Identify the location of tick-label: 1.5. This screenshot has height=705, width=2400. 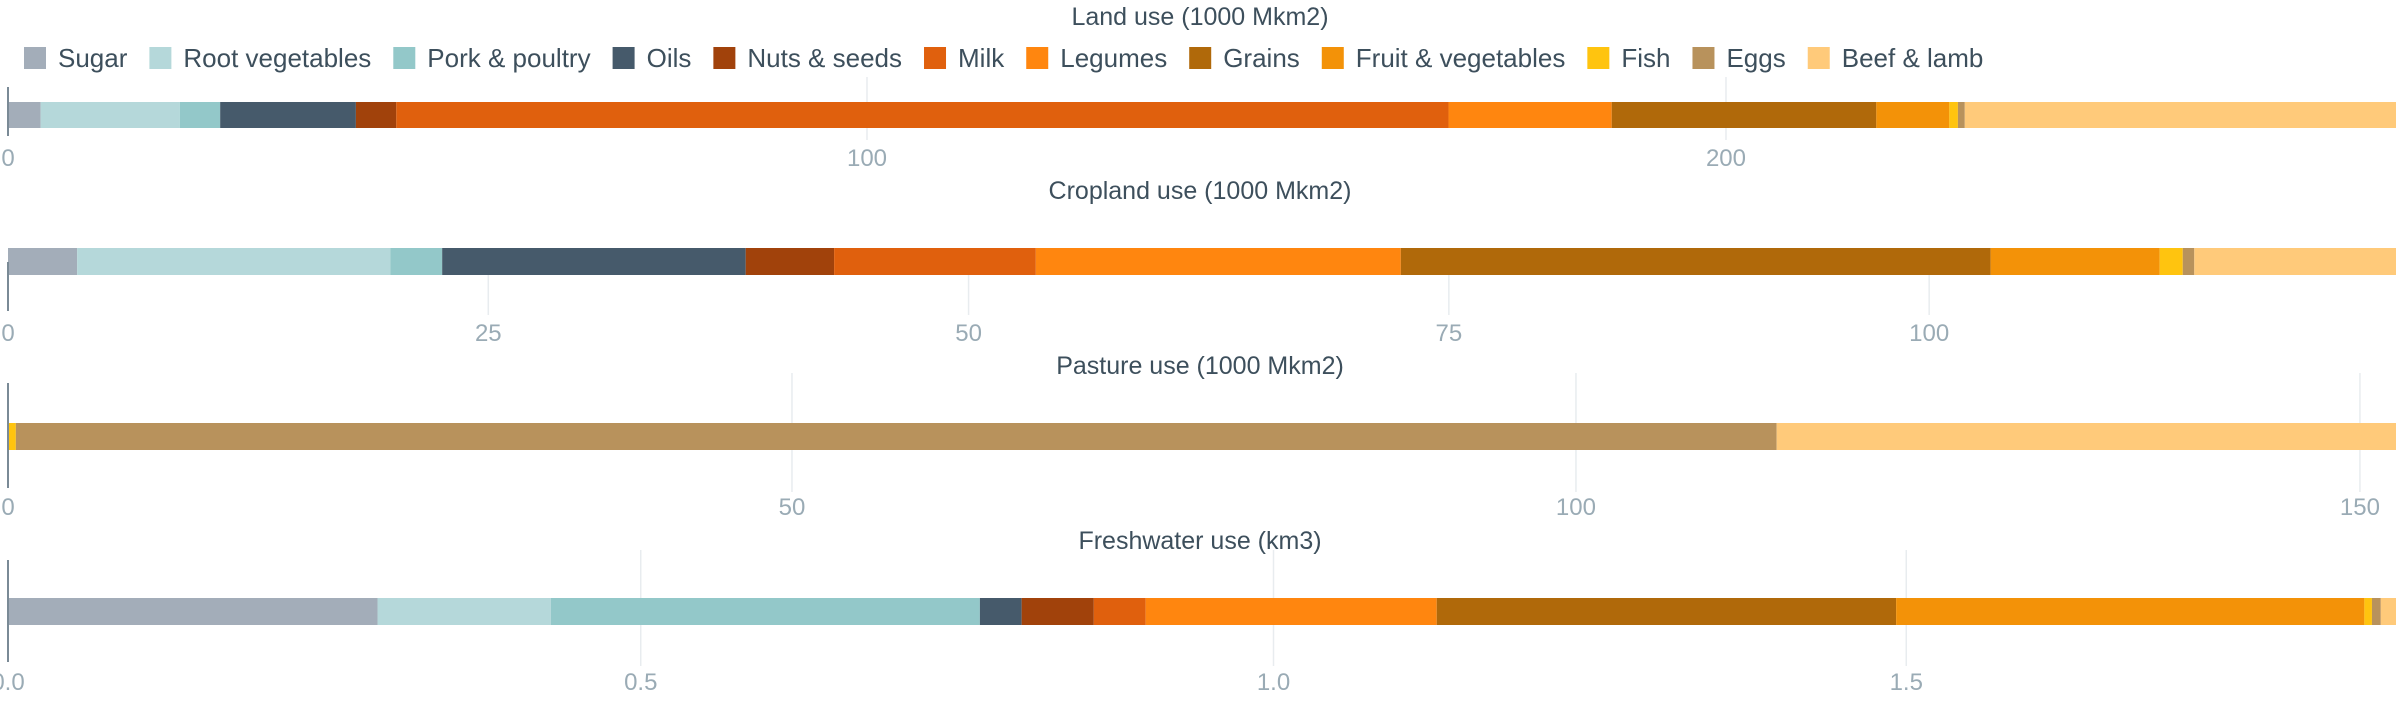
(1906, 682).